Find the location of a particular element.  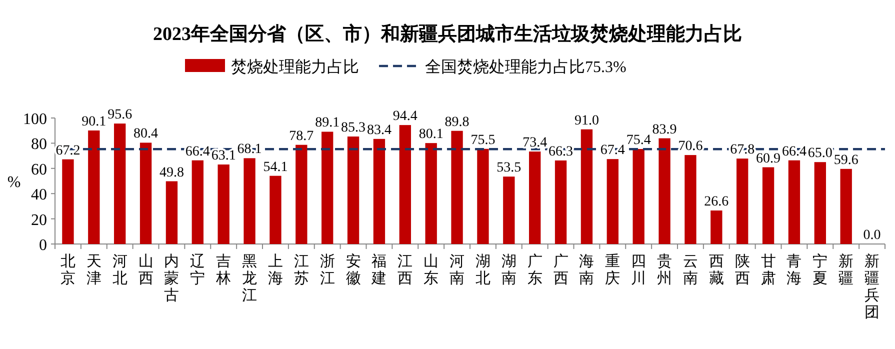

legend-label: 全国焚烧处理能力占比75.3% is located at coordinates (525, 67).